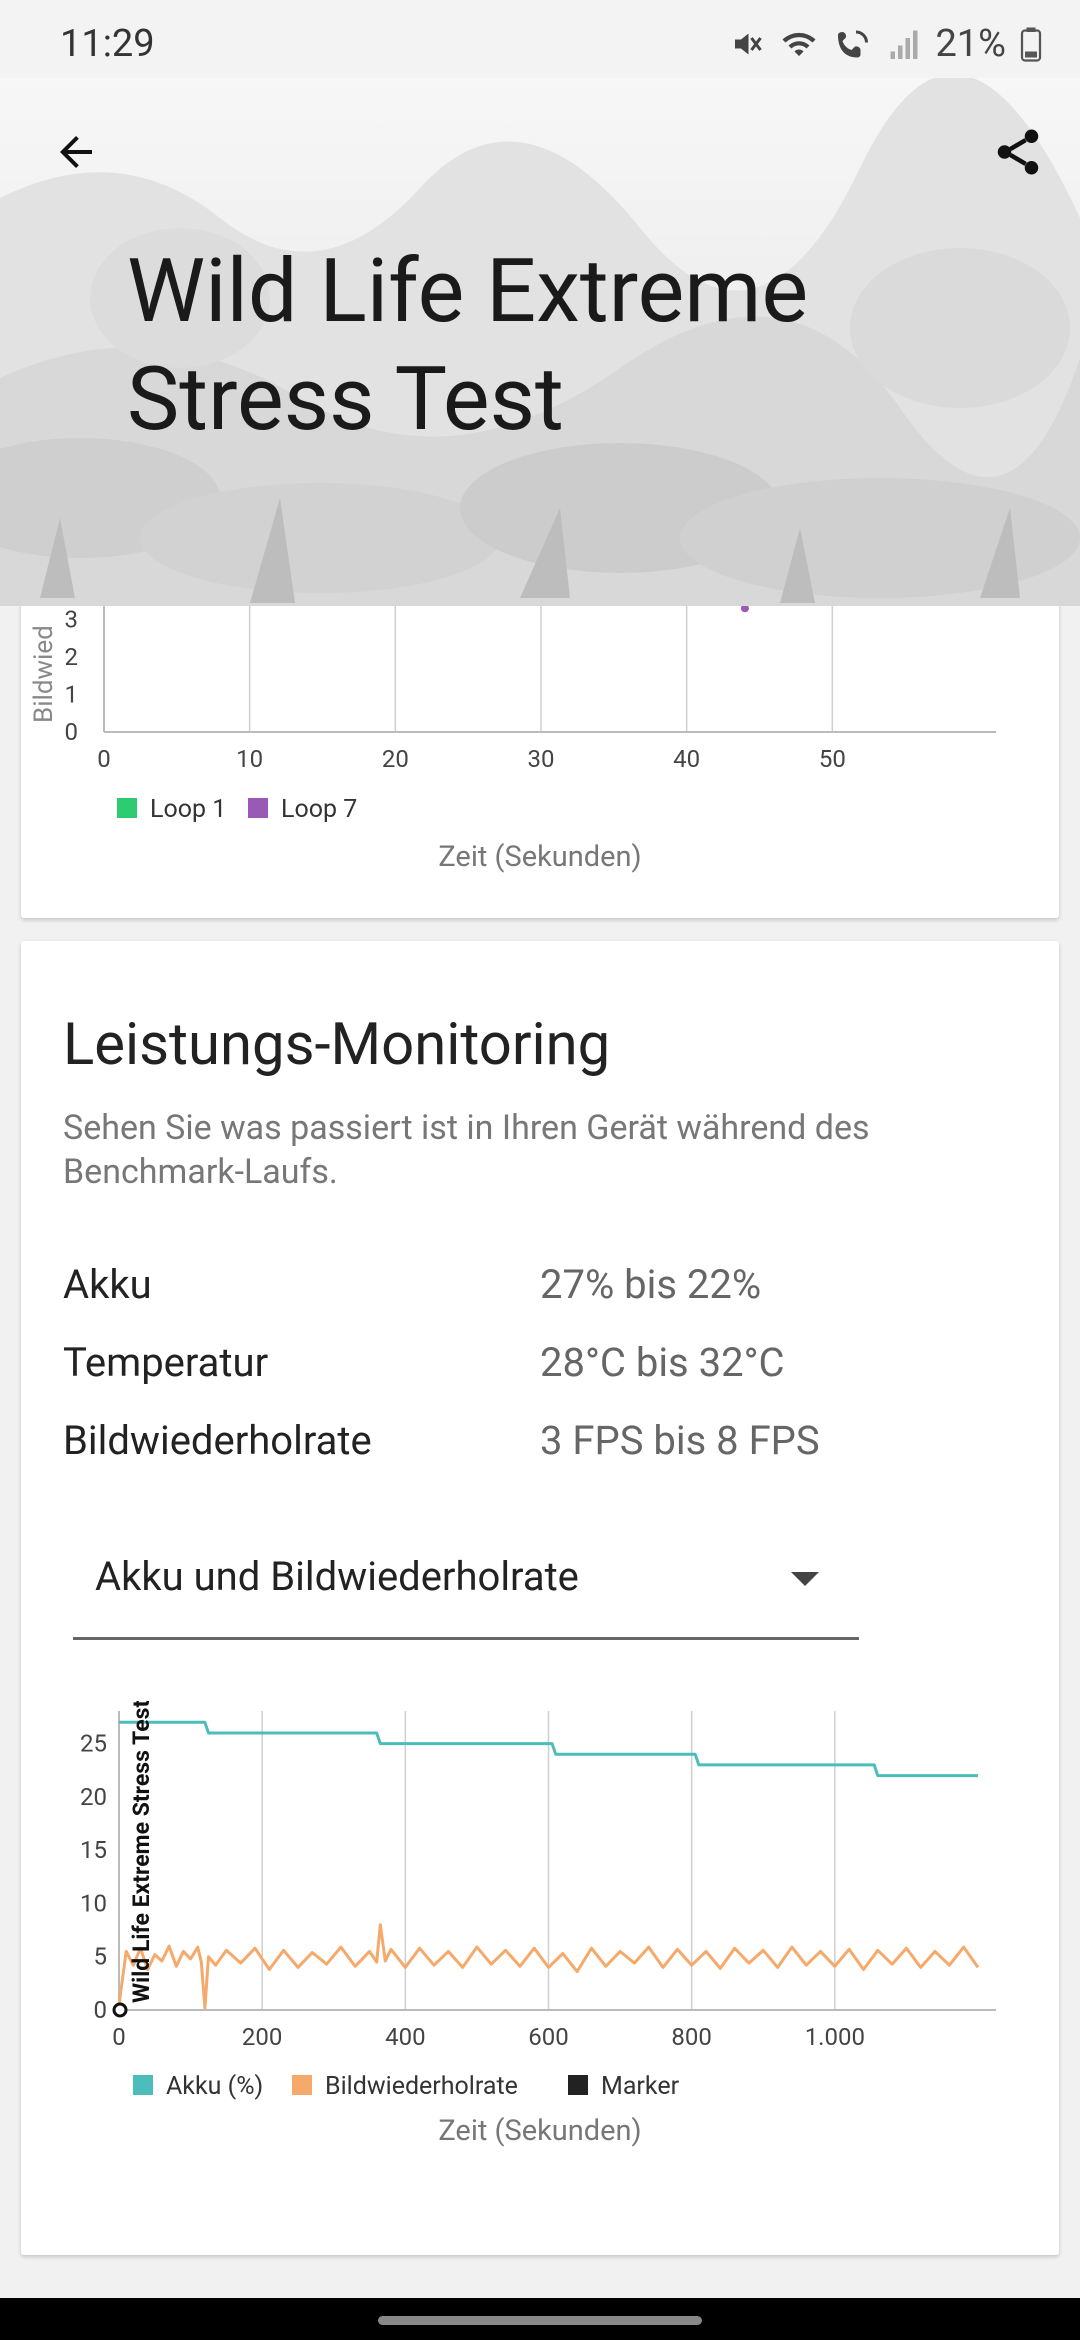 The width and height of the screenshot is (1080, 2340). I want to click on x-tick-label: 1.000, so click(835, 2037).